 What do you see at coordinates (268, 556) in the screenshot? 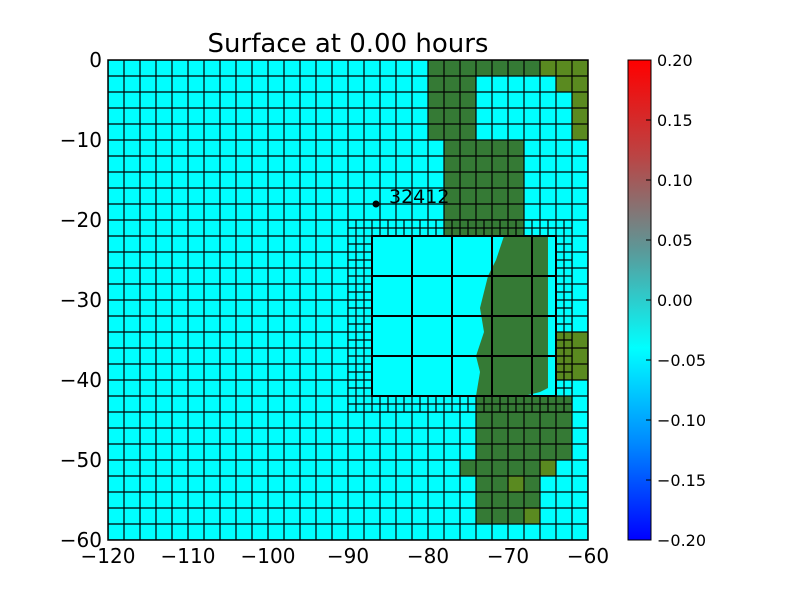
I see `x-tick-label: −100` at bounding box center [268, 556].